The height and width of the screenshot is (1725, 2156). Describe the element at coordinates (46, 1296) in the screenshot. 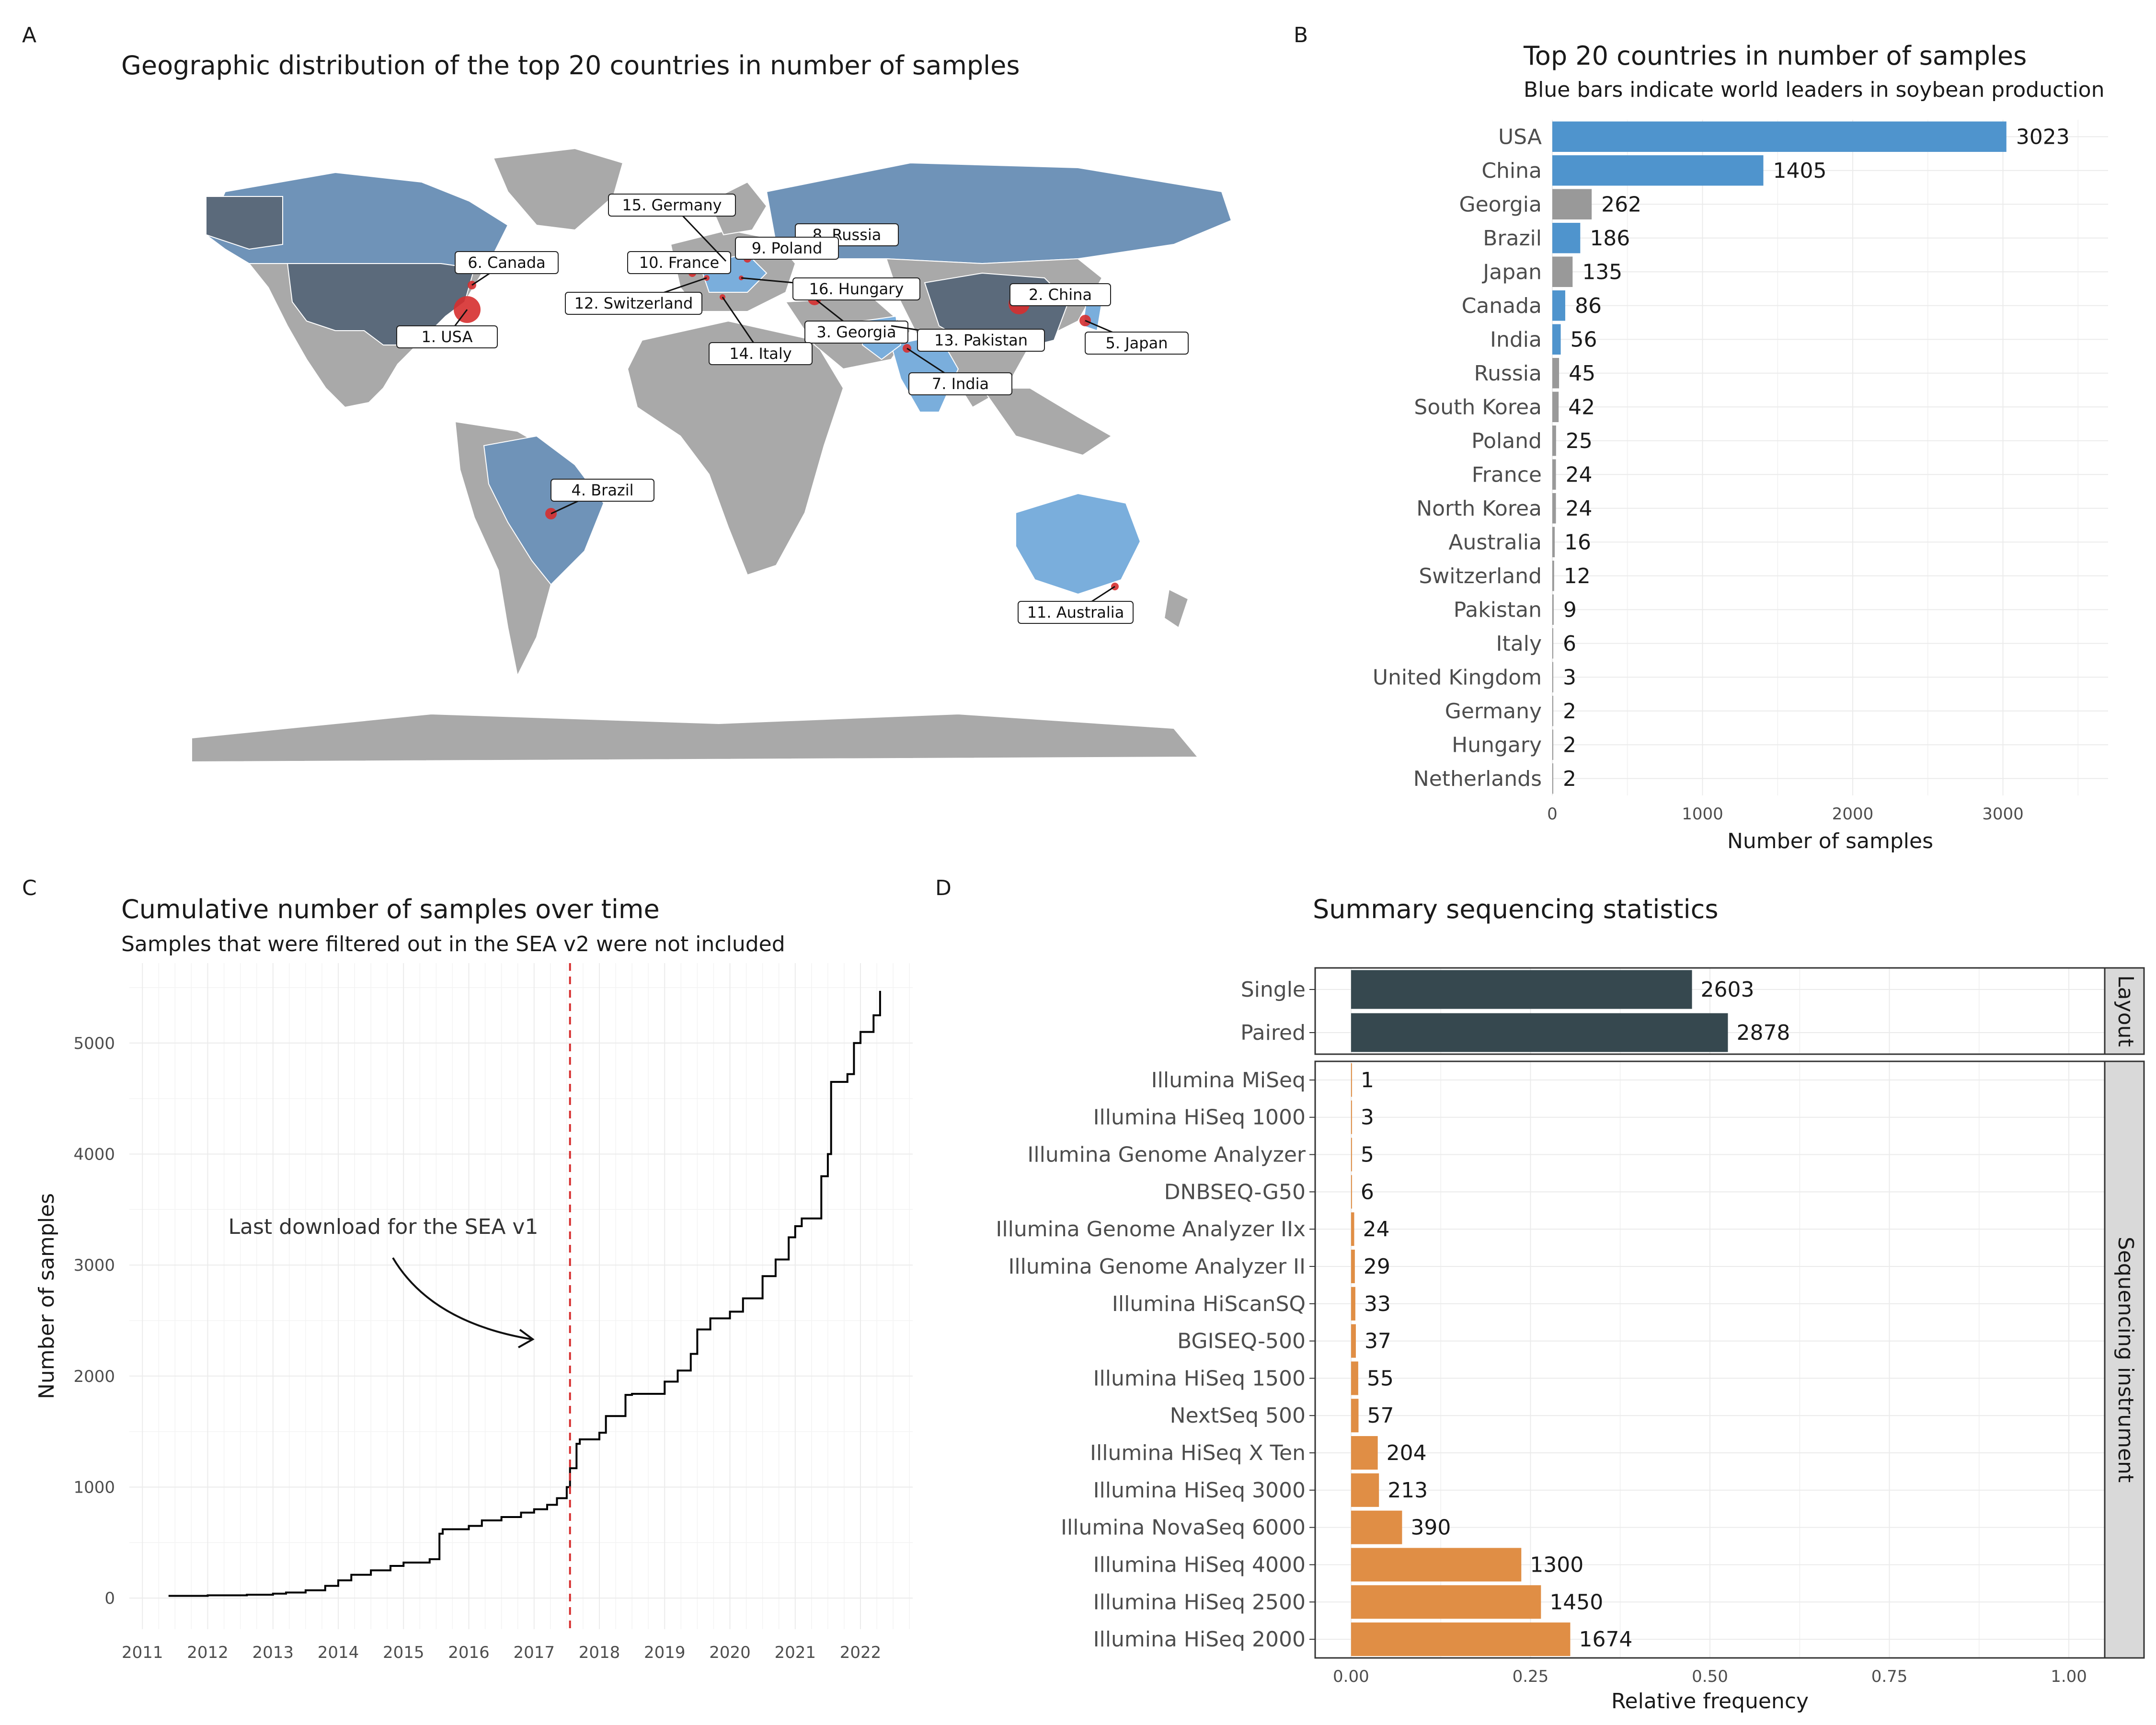

I see `y-axis-title: Number of samples` at that location.